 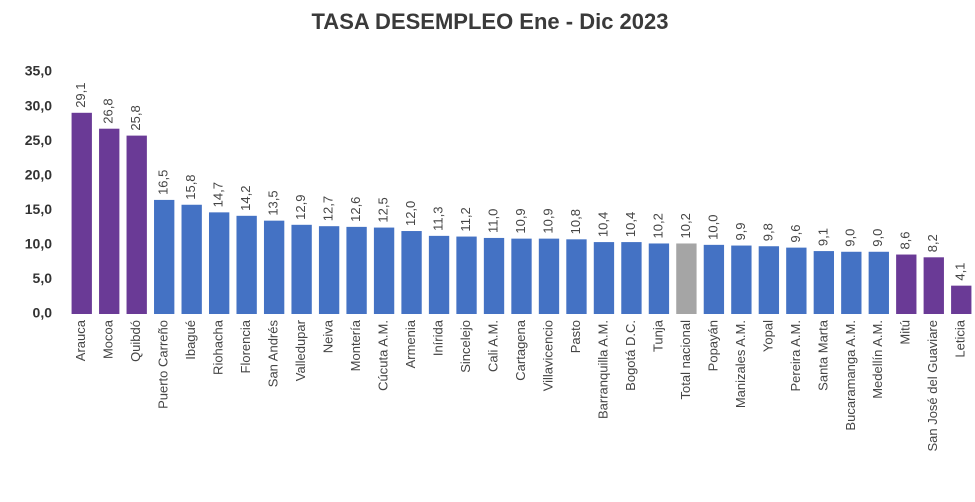 I want to click on y-tick-label: 20,0, so click(x=38, y=174).